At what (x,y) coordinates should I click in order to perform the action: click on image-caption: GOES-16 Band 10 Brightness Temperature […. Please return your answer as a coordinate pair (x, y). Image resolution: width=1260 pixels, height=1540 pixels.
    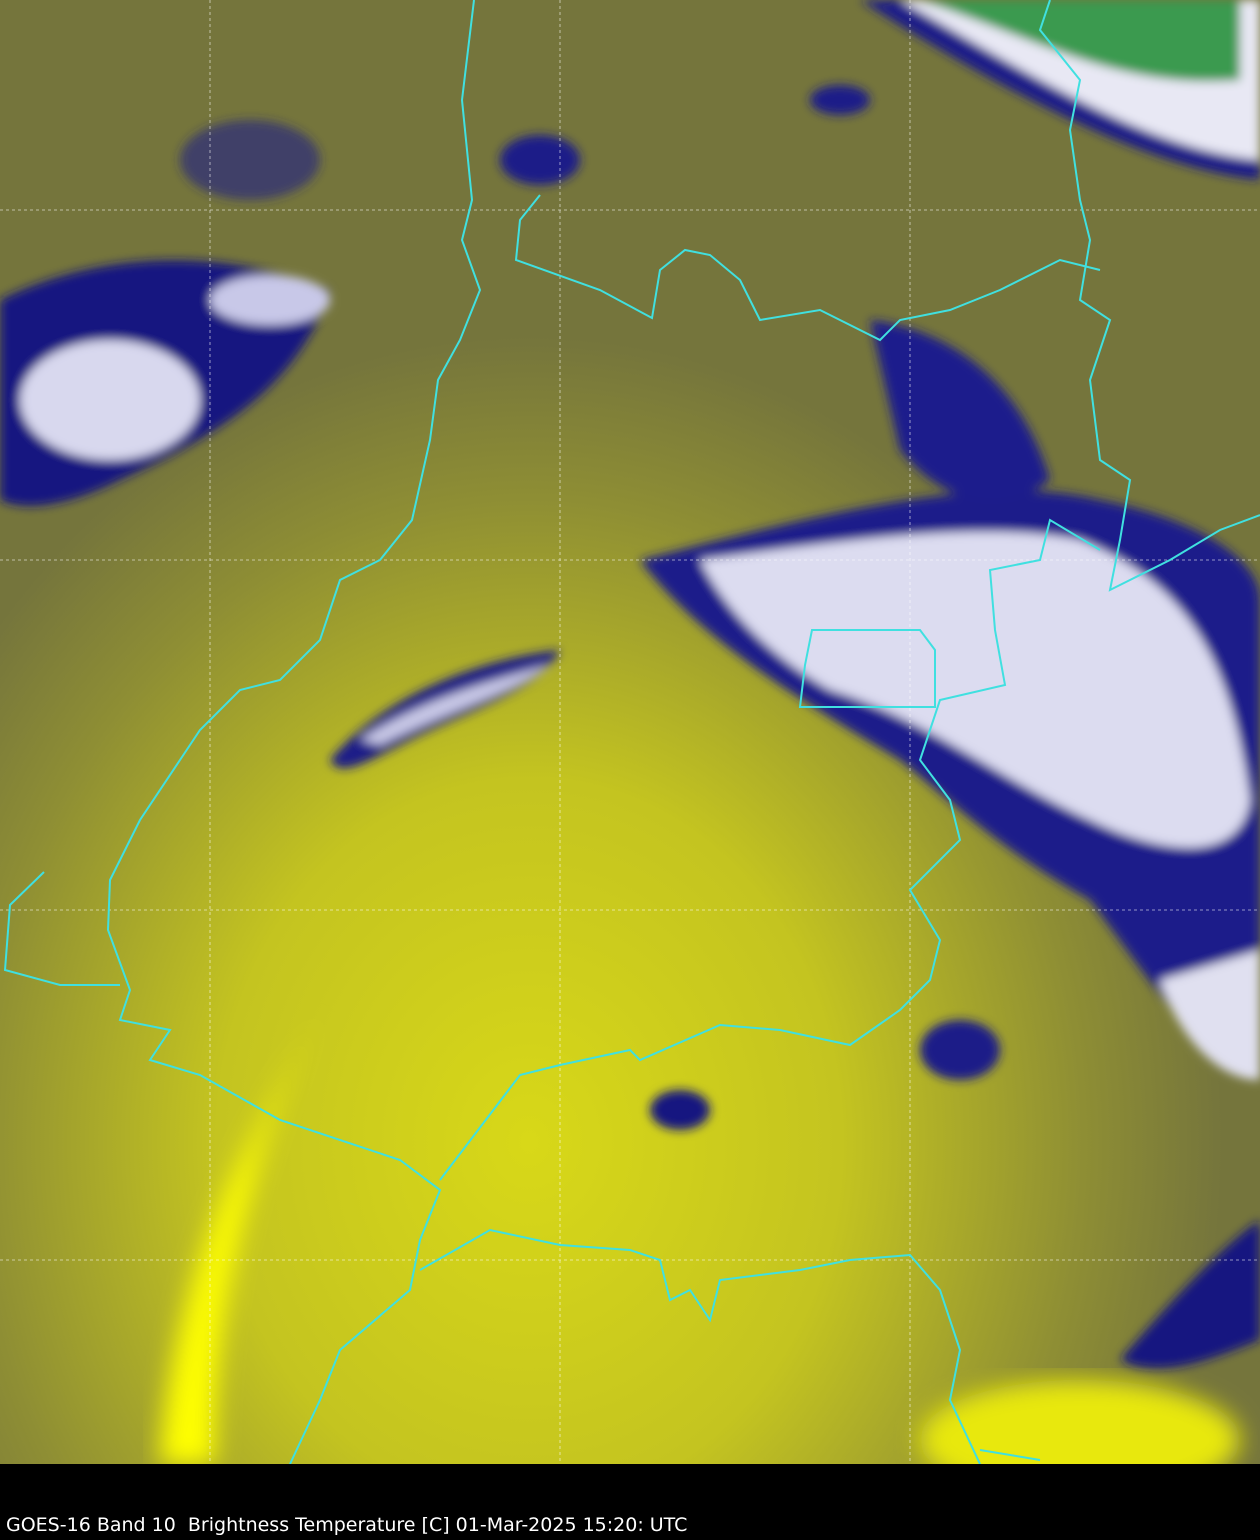
    Looking at the image, I should click on (347, 1525).